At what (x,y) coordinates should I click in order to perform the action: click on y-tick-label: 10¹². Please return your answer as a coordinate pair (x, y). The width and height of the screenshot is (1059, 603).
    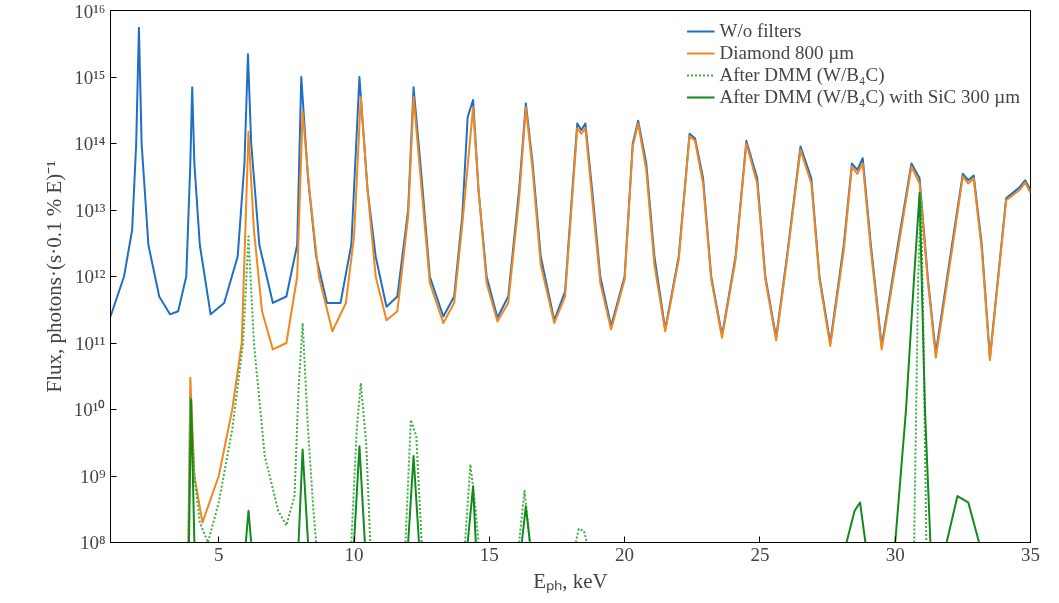
    Looking at the image, I should click on (90, 276).